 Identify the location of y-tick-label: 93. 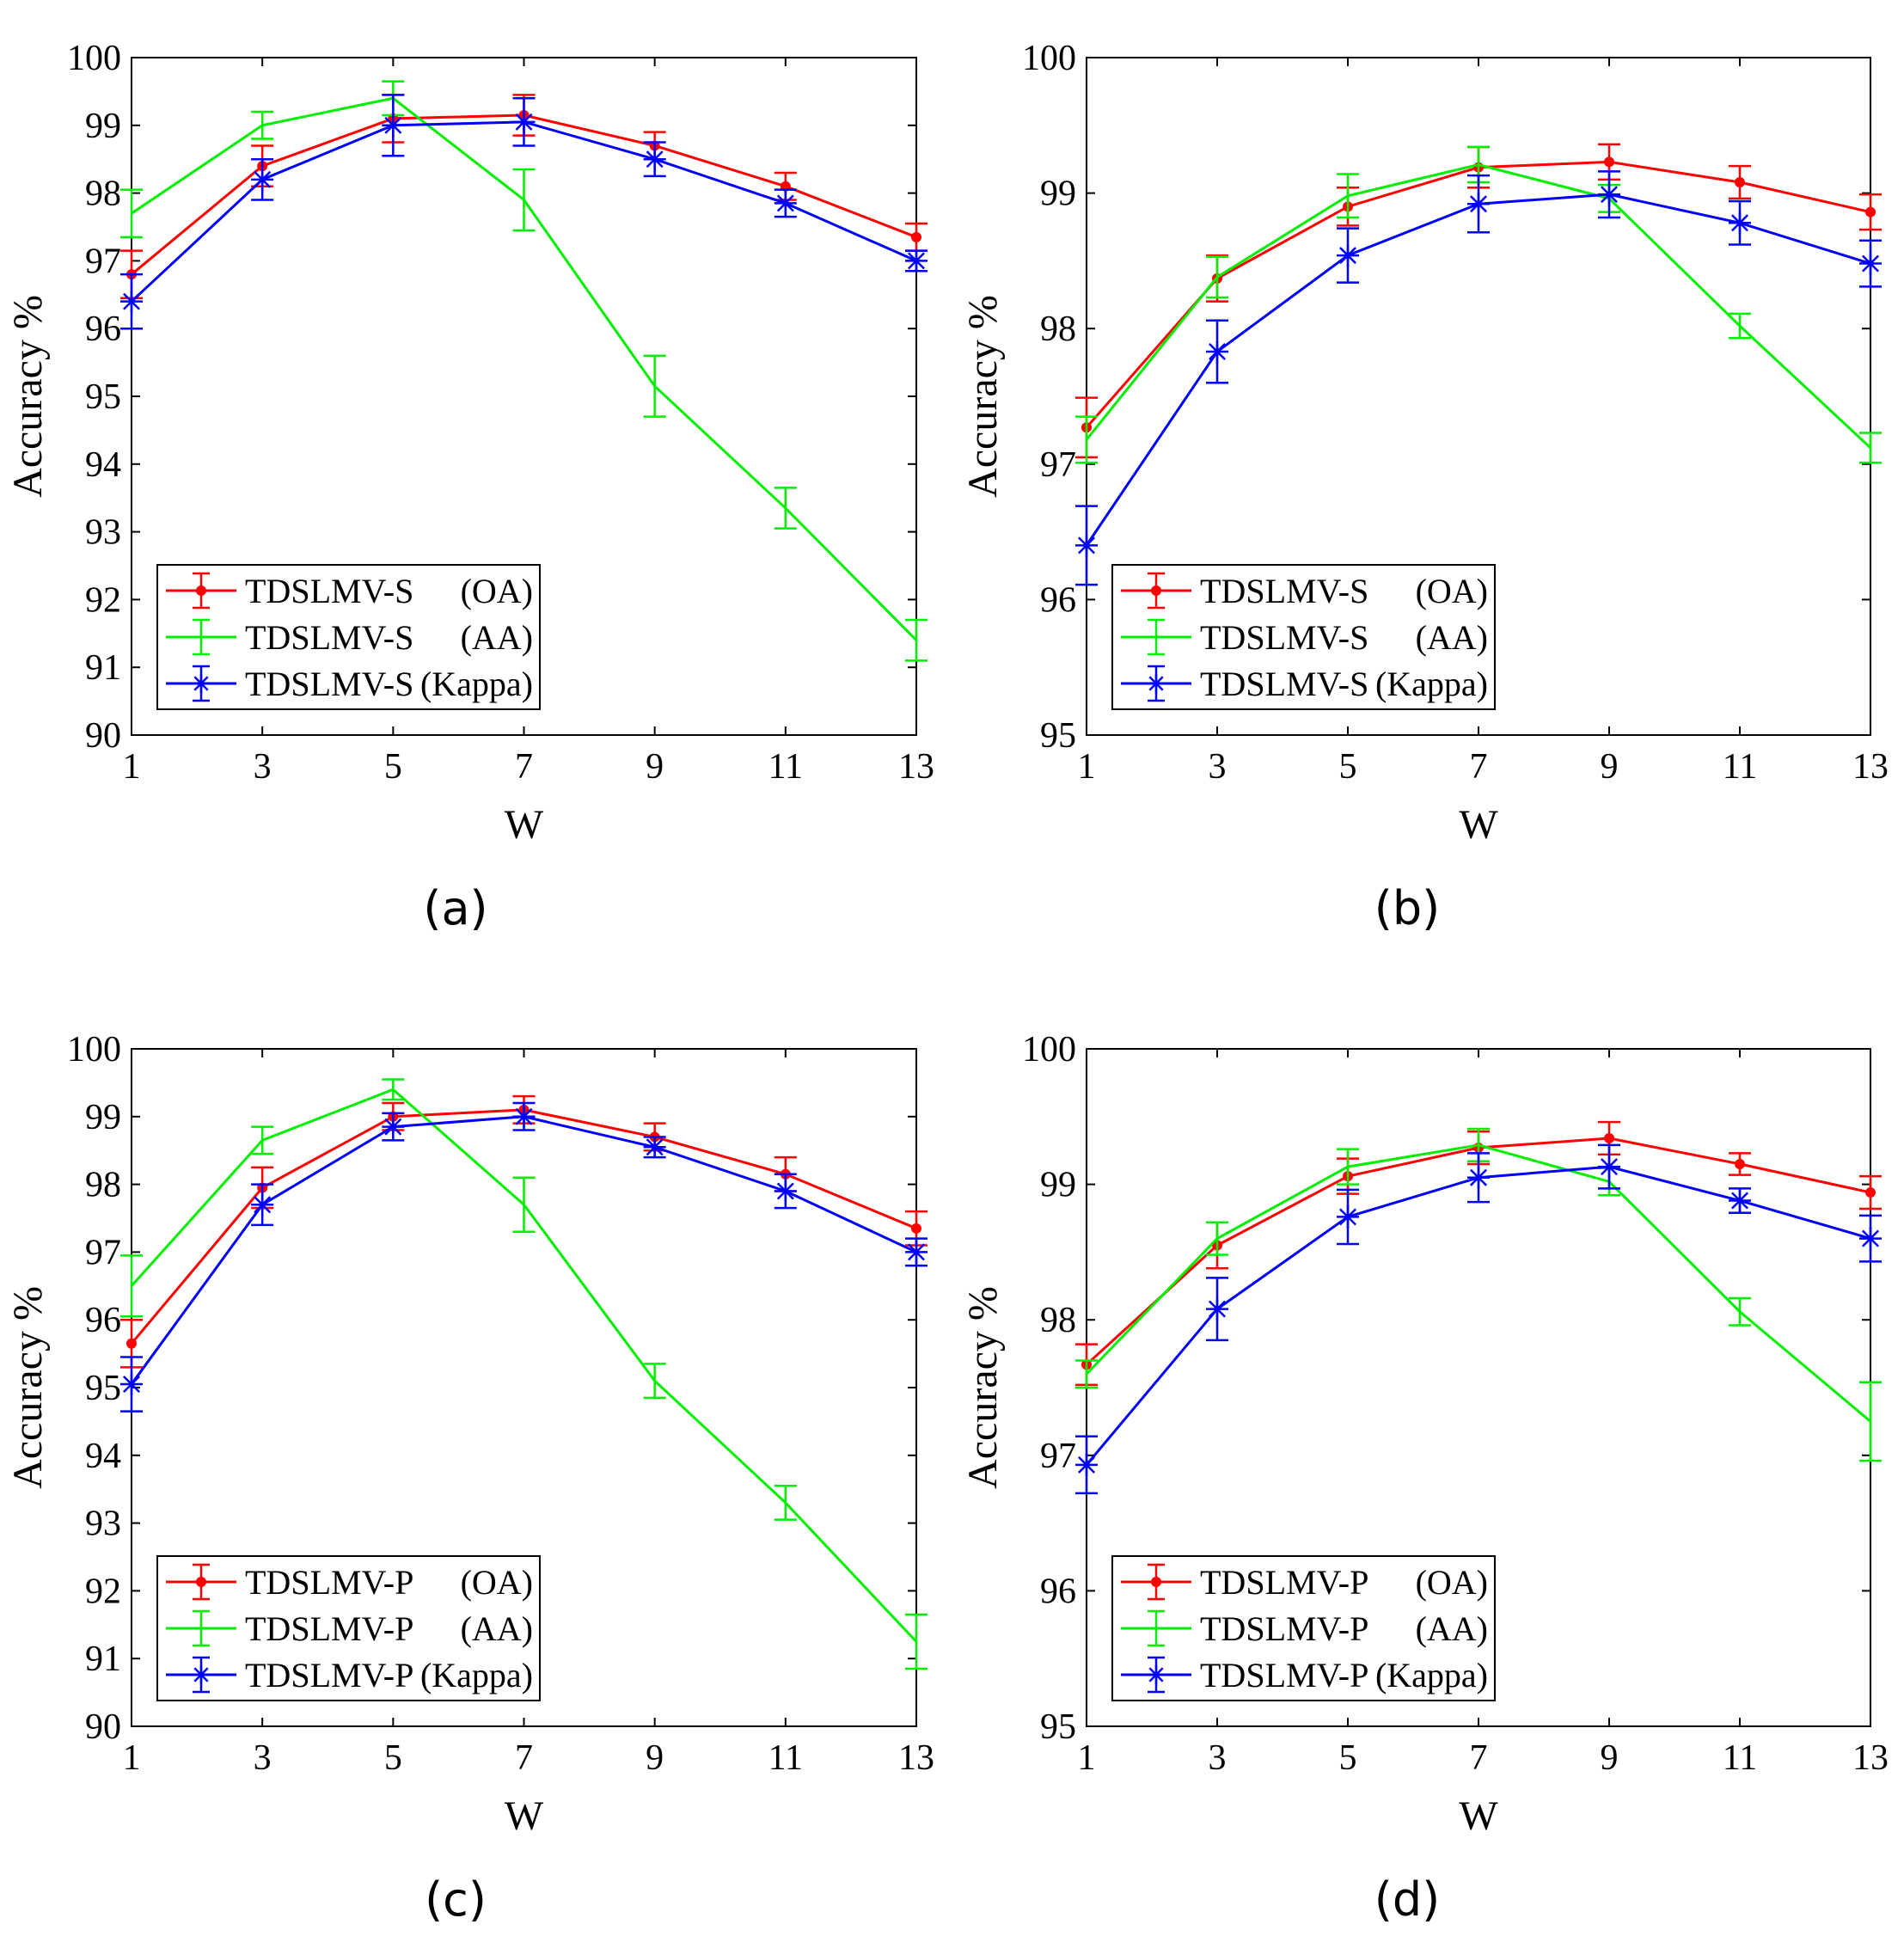
(103, 1524).